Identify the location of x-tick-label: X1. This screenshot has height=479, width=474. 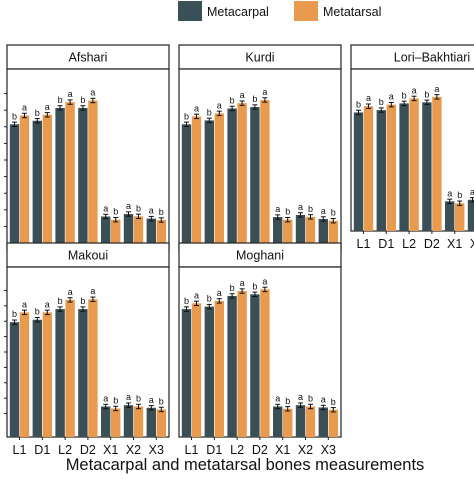
(110, 450).